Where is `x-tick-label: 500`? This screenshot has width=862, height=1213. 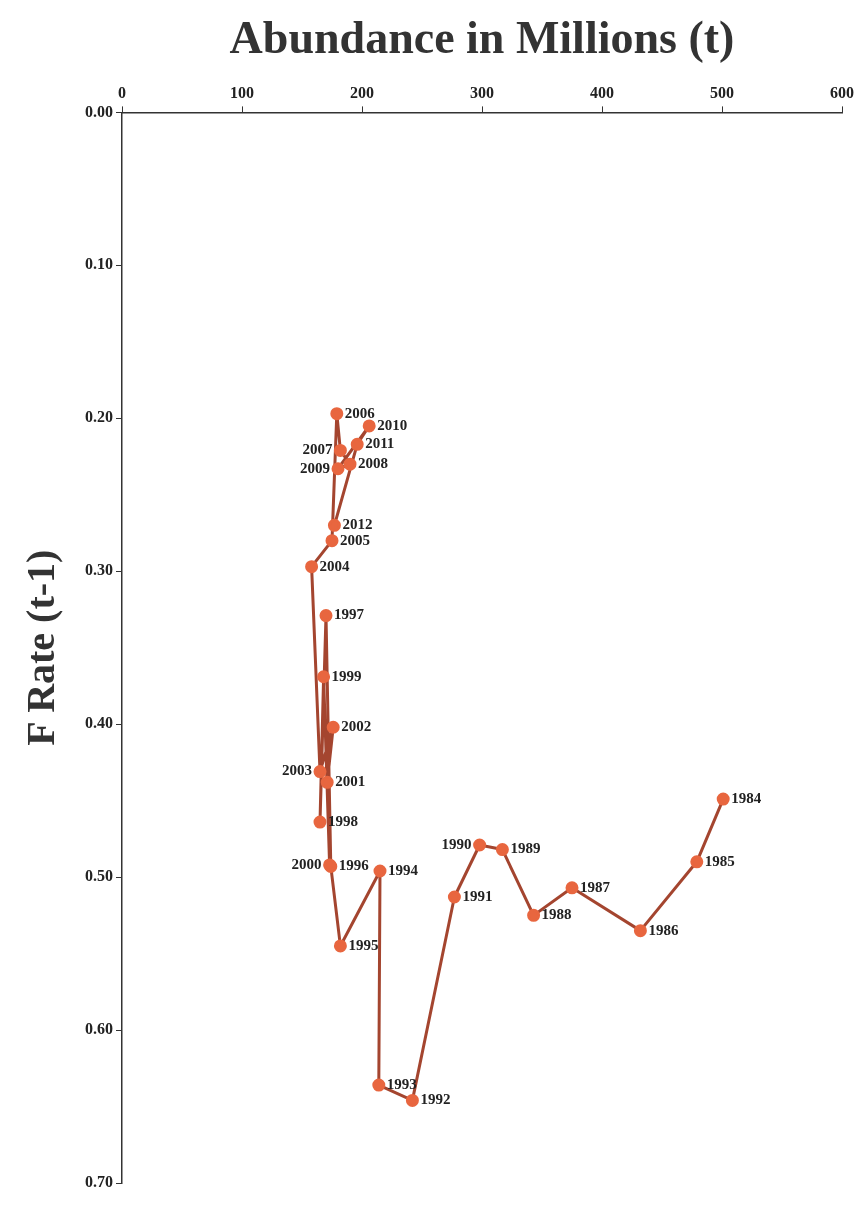
x-tick-label: 500 is located at coordinates (722, 92).